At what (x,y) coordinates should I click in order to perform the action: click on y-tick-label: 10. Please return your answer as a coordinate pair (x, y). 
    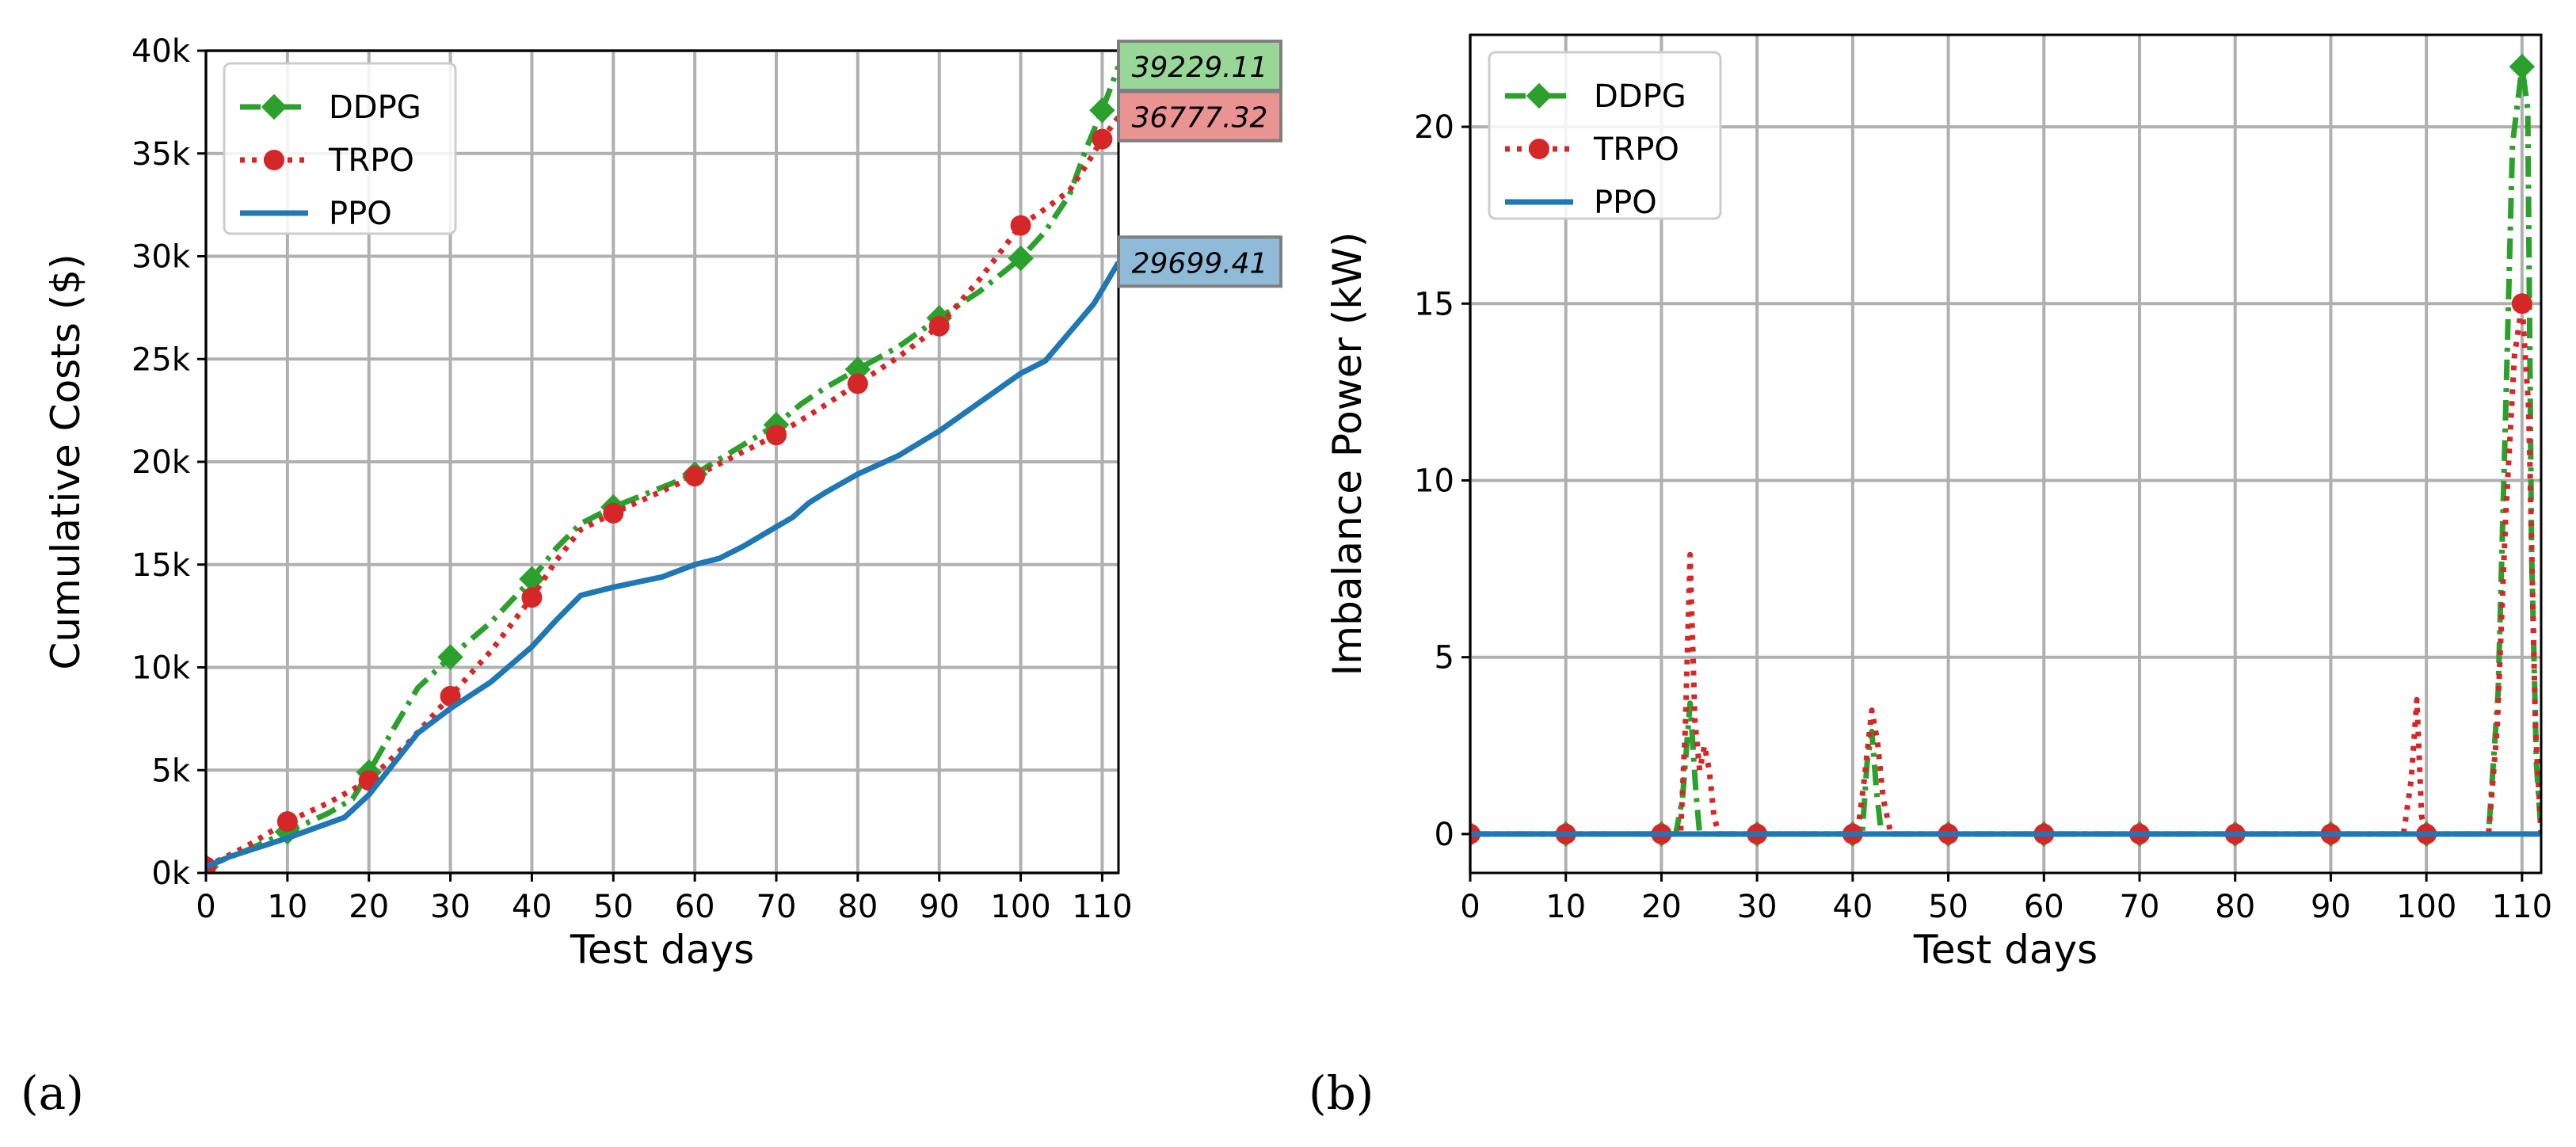
    Looking at the image, I should click on (1434, 481).